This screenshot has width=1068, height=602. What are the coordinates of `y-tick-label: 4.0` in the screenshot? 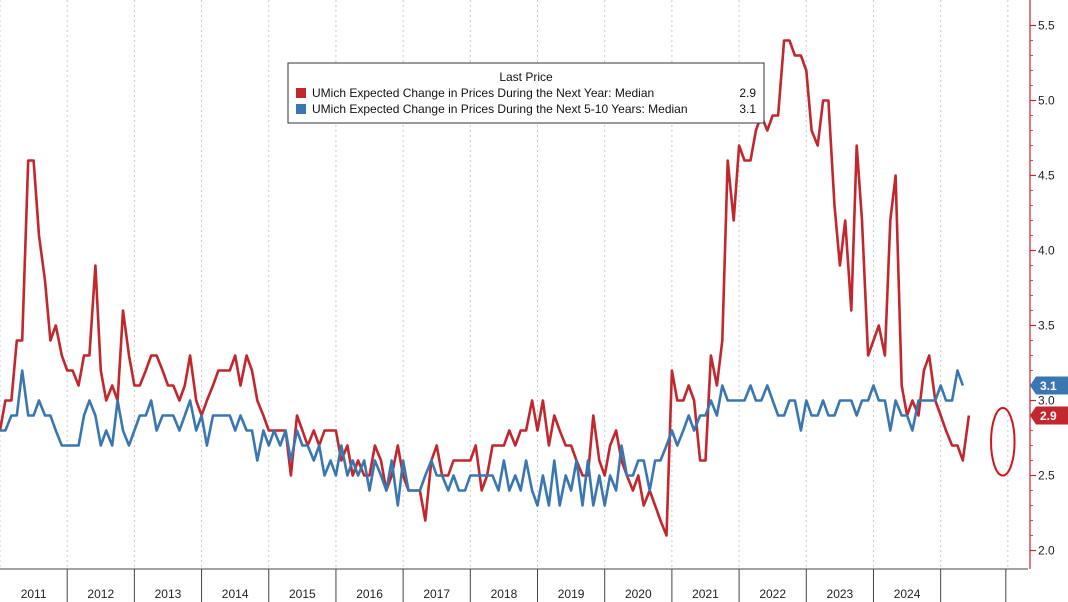 It's located at (1046, 251).